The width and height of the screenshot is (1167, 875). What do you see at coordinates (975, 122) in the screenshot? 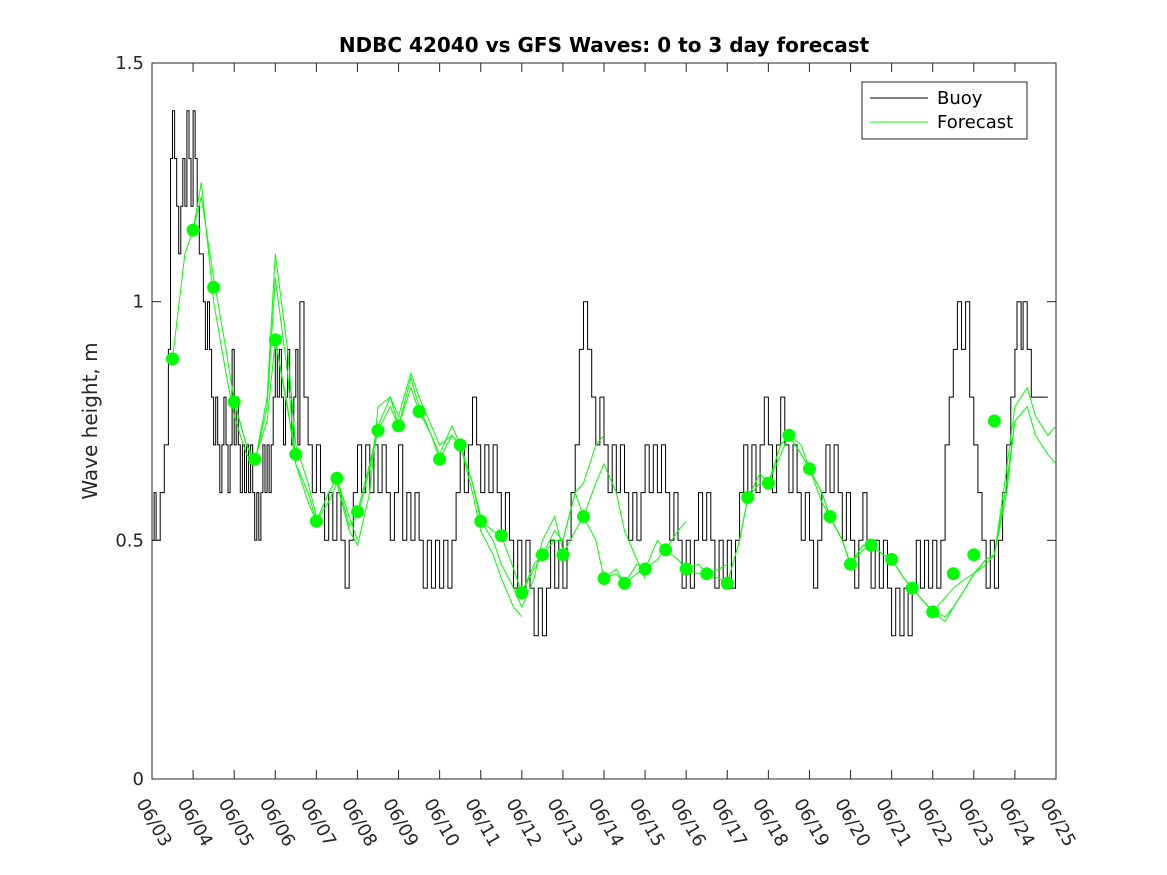
I see `legend-label-forecast: Forecast` at bounding box center [975, 122].